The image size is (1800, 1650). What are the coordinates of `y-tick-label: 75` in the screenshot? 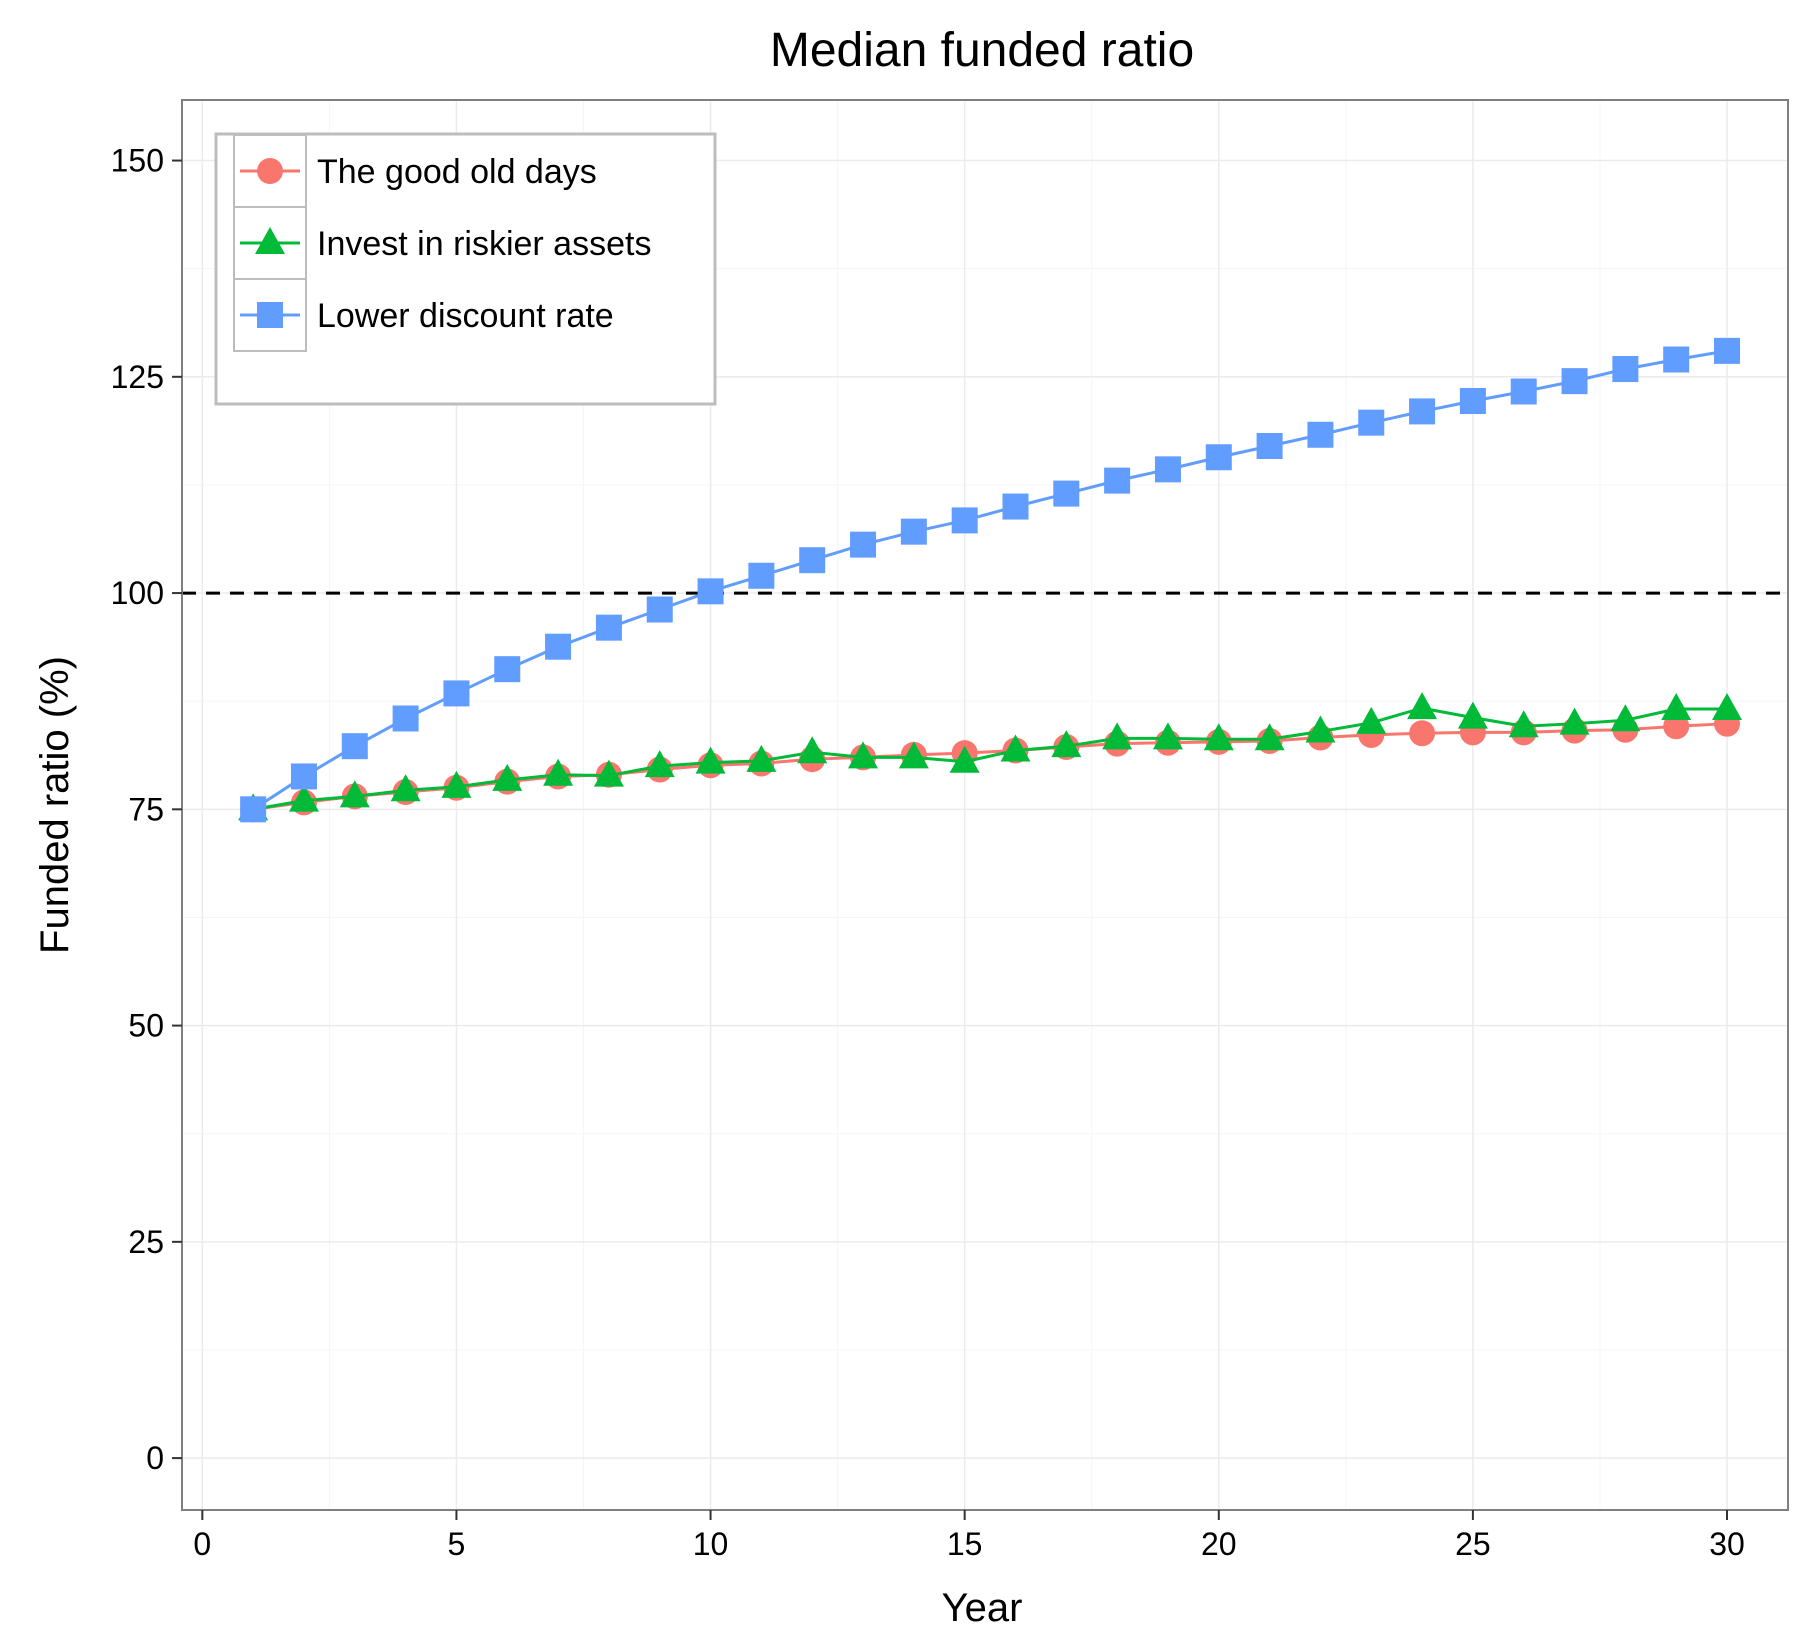 It's located at (146, 809).